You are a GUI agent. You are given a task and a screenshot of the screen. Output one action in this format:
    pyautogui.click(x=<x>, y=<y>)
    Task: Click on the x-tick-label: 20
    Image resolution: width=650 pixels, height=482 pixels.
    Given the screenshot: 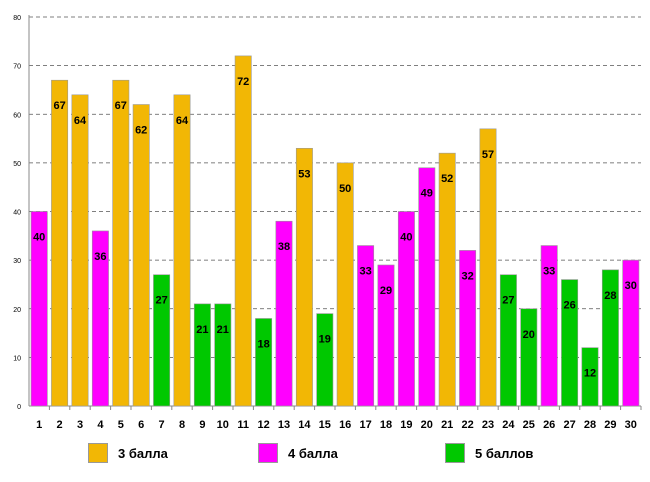 What is the action you would take?
    pyautogui.click(x=427, y=425)
    